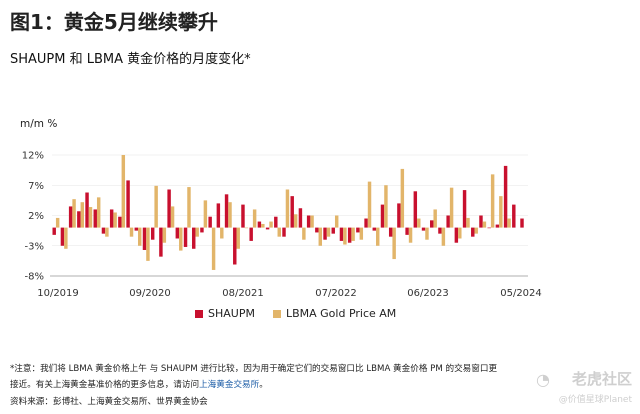 The width and height of the screenshot is (640, 414). Describe the element at coordinates (428, 293) in the screenshot. I see `x-tick-label: 06/2023` at that location.